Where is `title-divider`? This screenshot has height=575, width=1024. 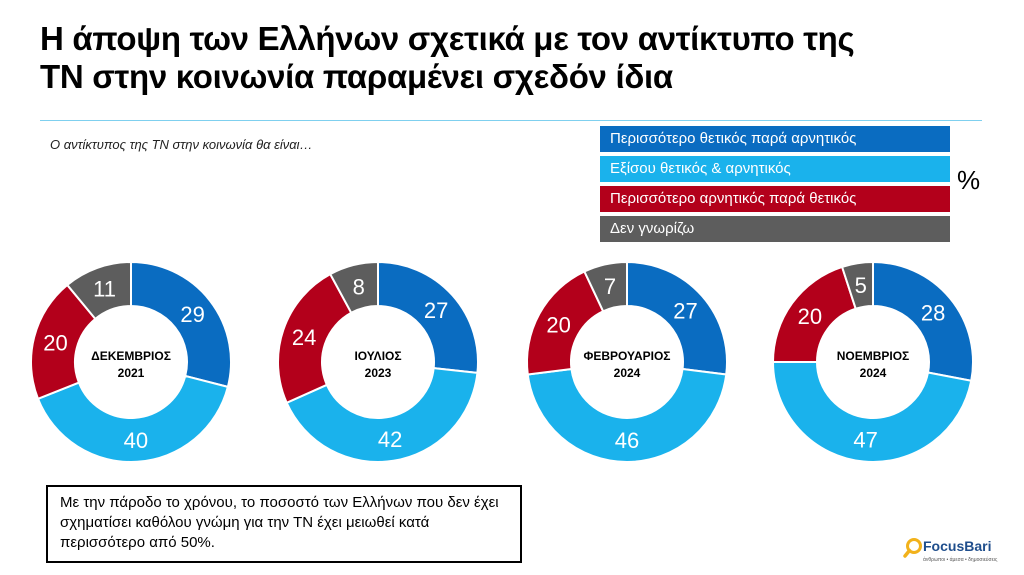
title-divider is located at coordinates (511, 120).